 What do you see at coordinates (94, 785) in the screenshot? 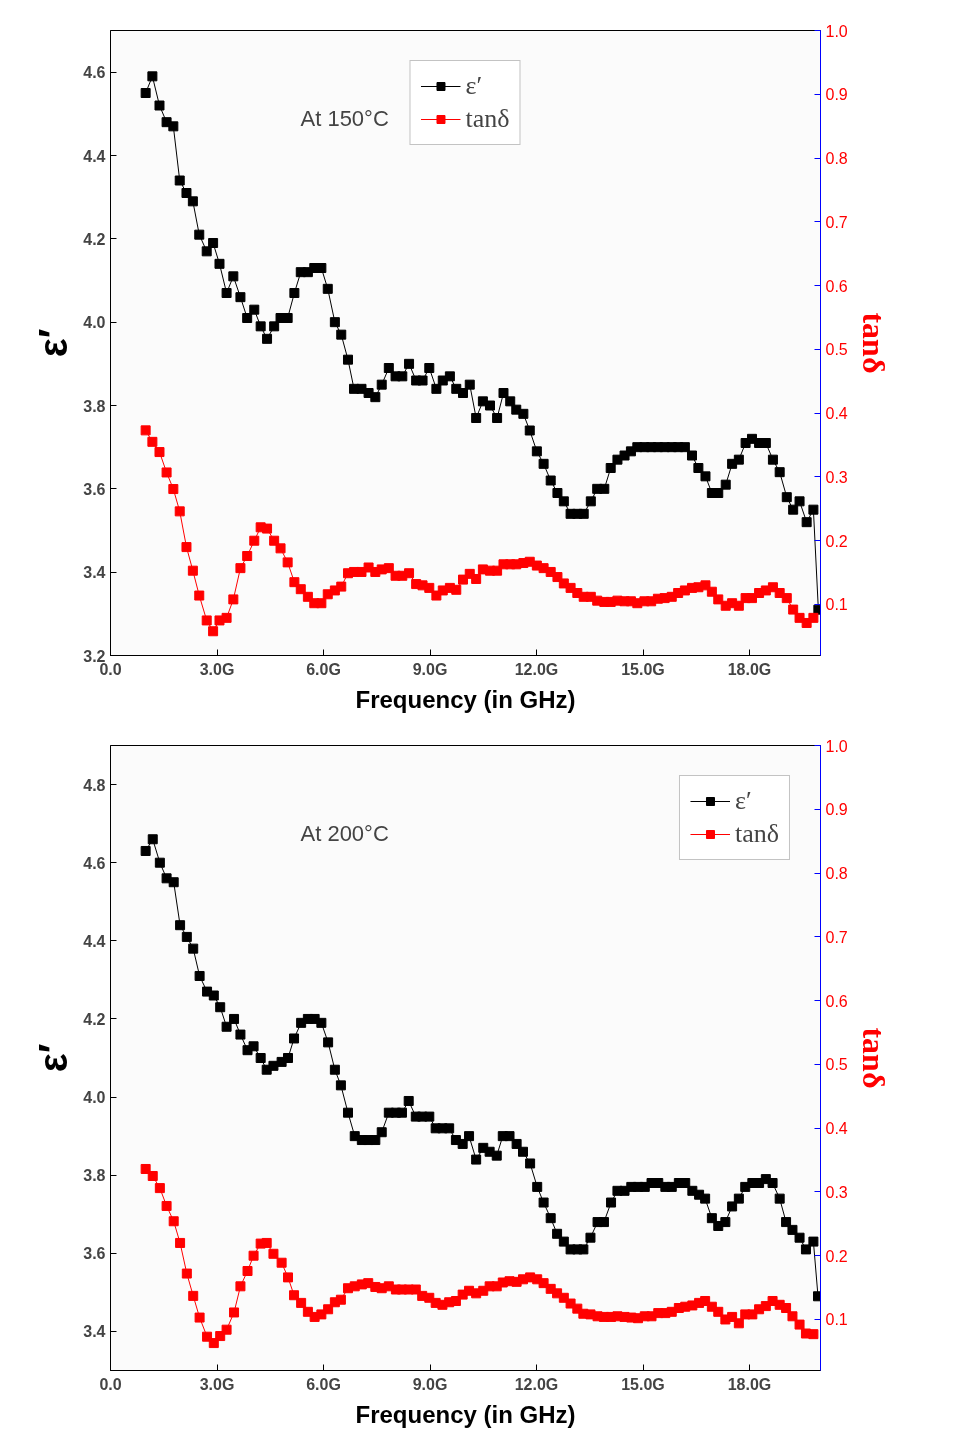
I see `y-tick-label: 4.8` at bounding box center [94, 785].